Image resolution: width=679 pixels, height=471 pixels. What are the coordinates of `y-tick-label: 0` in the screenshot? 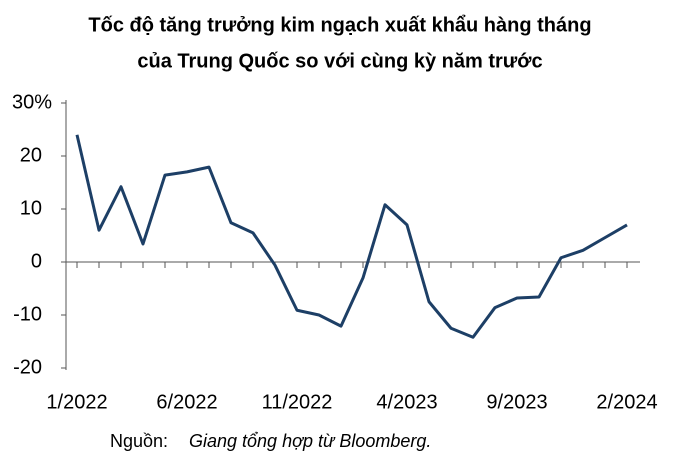 It's located at (36, 261).